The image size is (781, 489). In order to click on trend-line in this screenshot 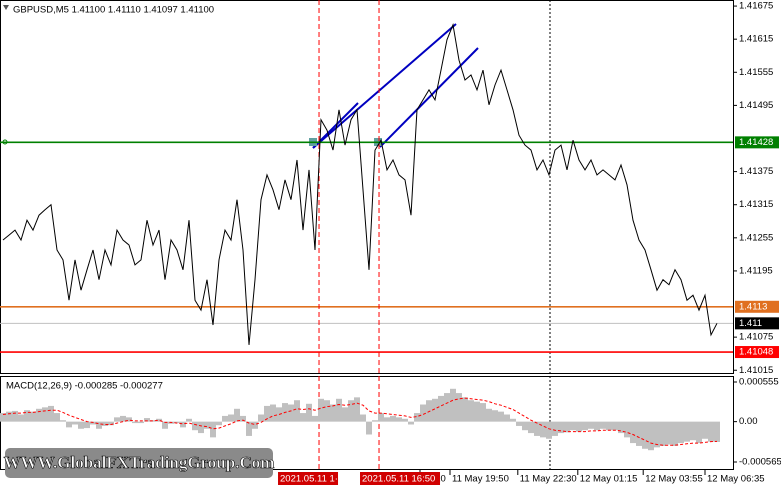, I will do `click(429, 97)`.